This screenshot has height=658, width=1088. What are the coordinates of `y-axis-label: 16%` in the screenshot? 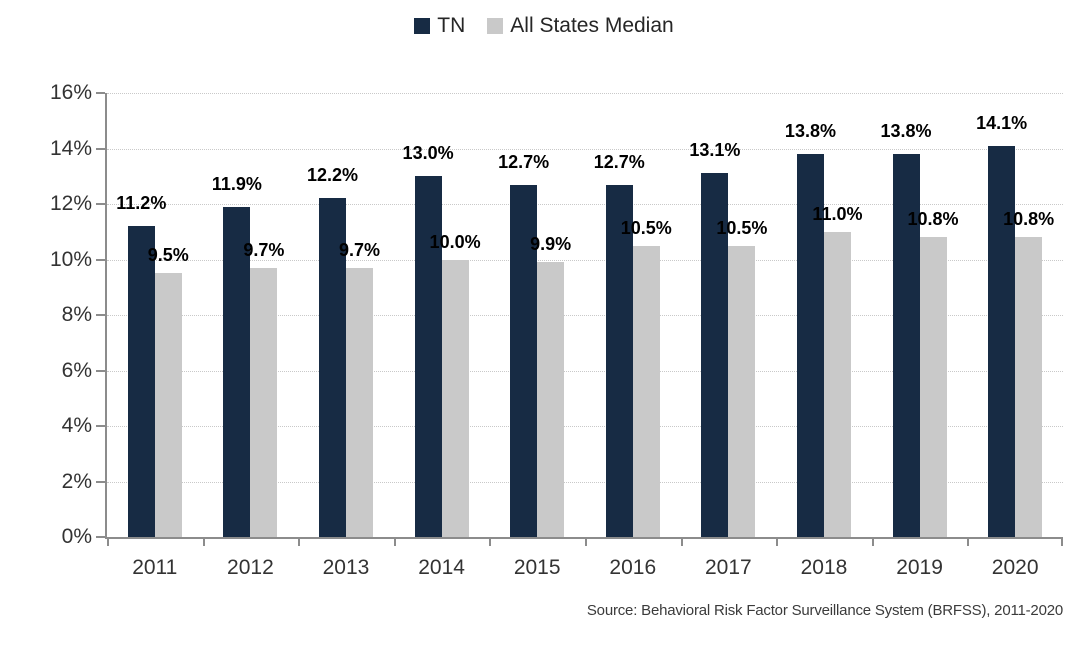 It's located at (70, 92).